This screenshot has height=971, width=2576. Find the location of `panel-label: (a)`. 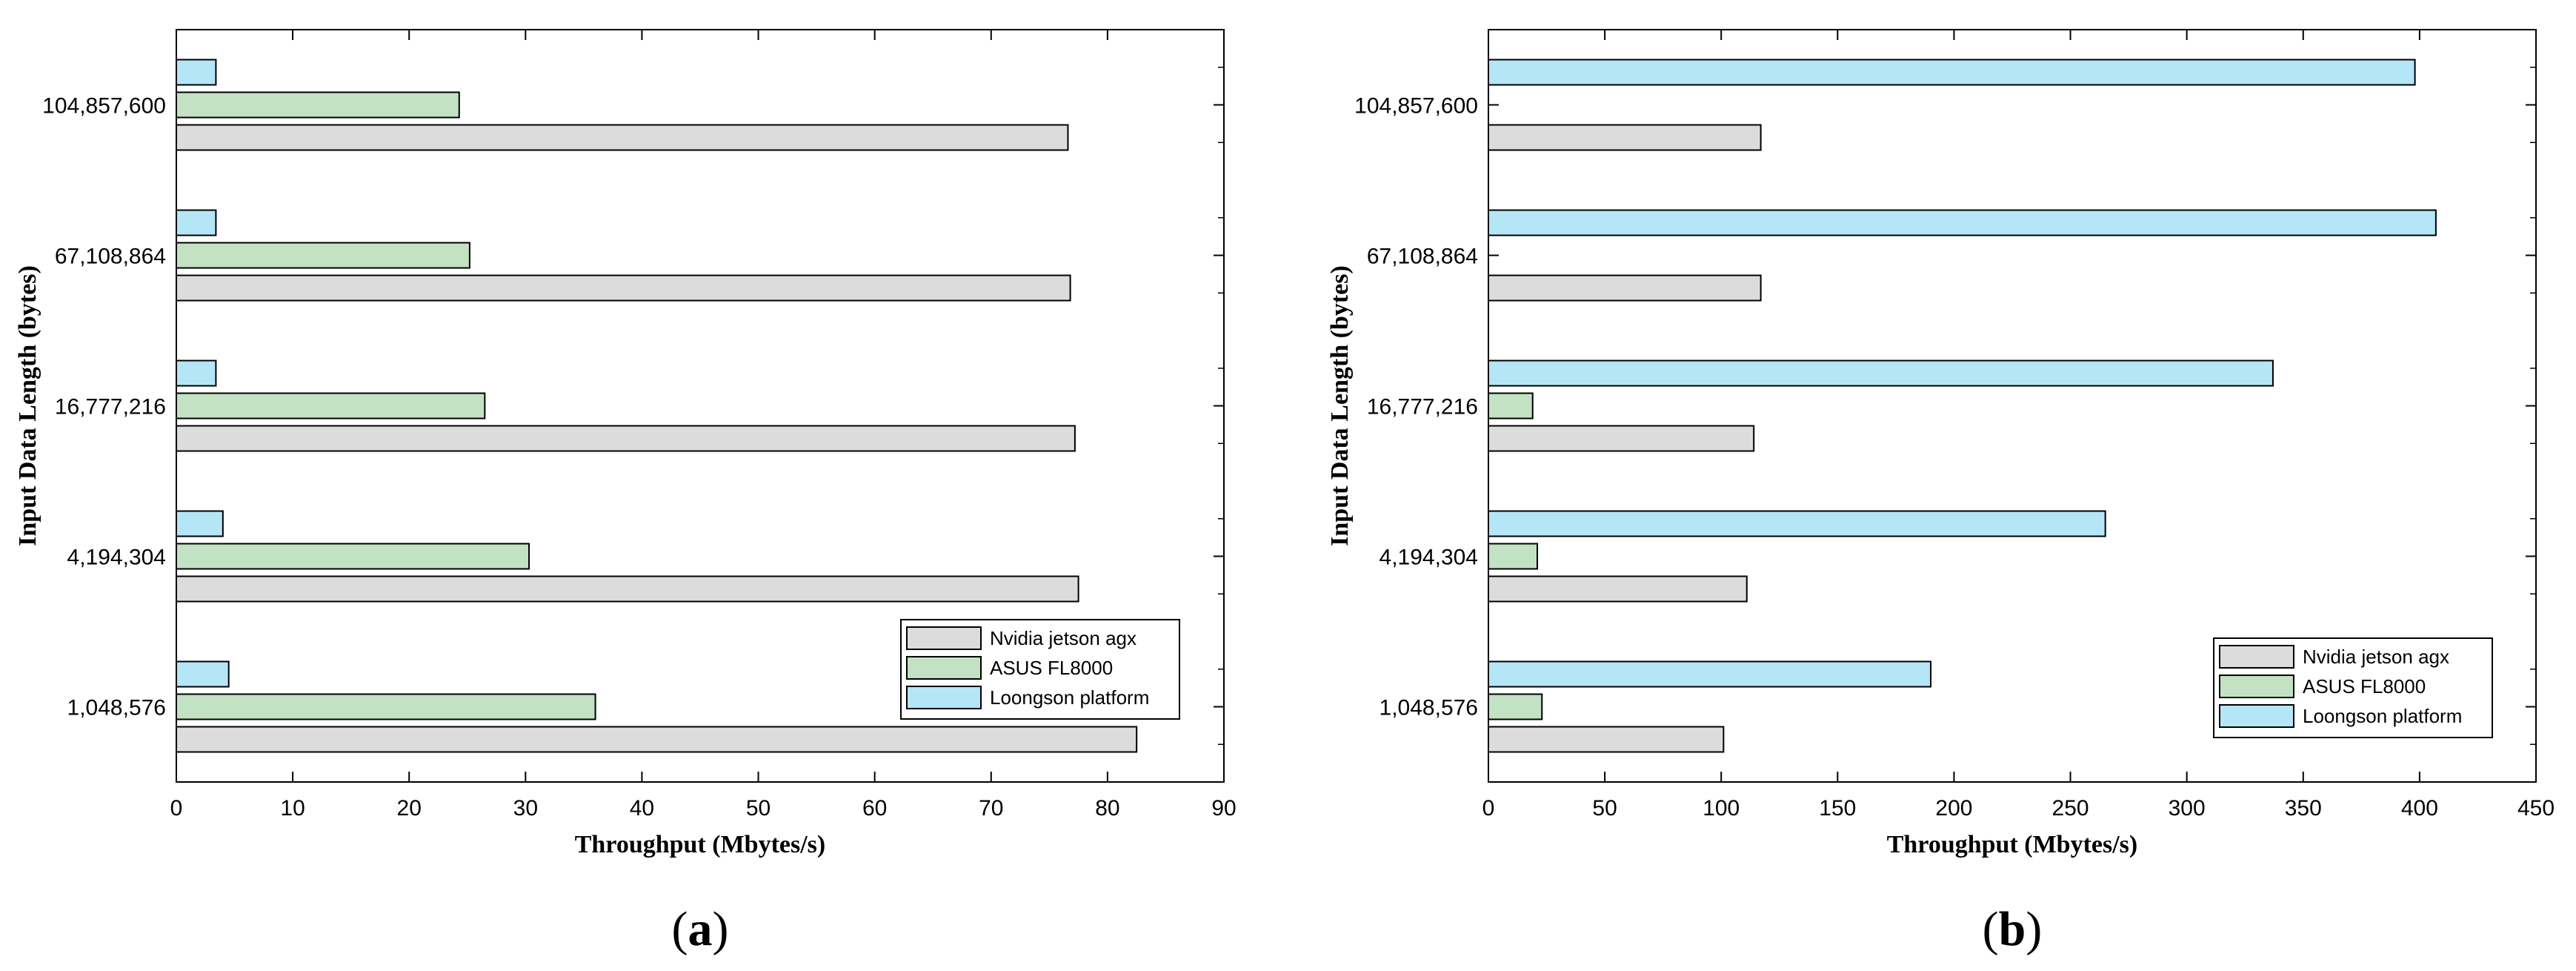

panel-label: (a) is located at coordinates (700, 929).